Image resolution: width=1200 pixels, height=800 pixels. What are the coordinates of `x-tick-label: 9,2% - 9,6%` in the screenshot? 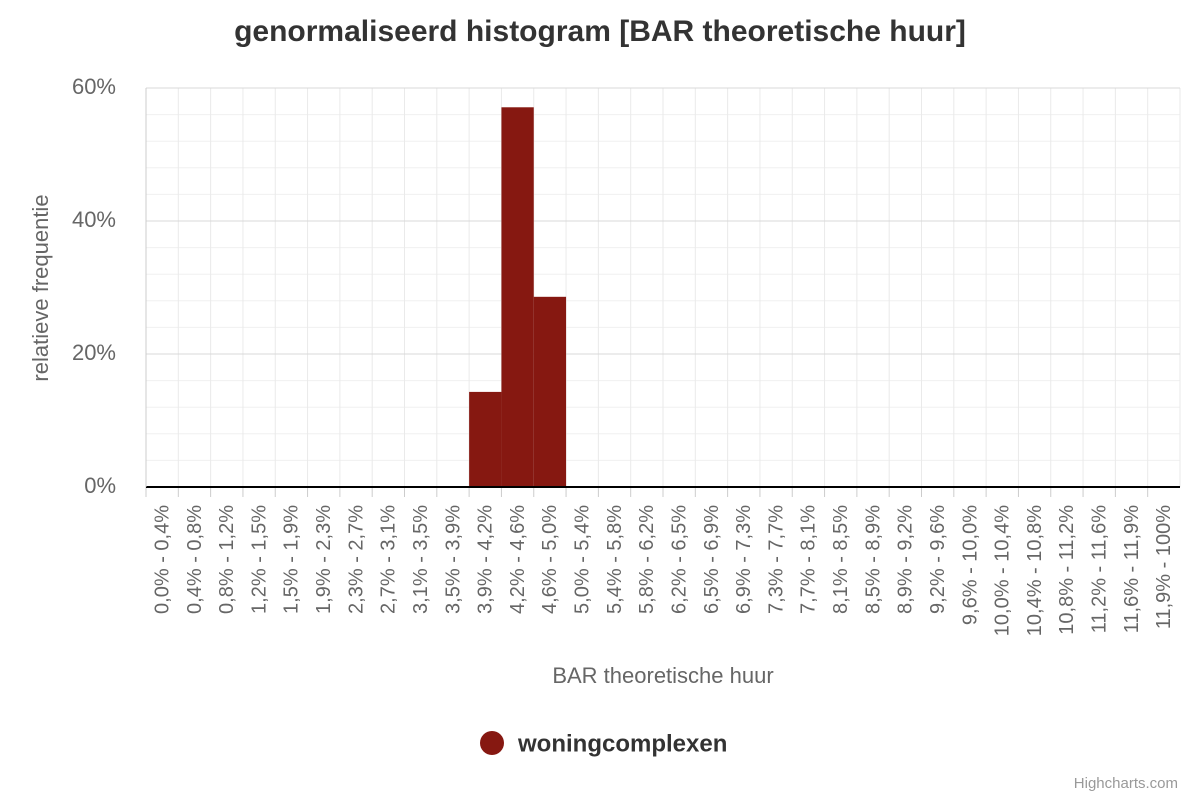 It's located at (938, 559).